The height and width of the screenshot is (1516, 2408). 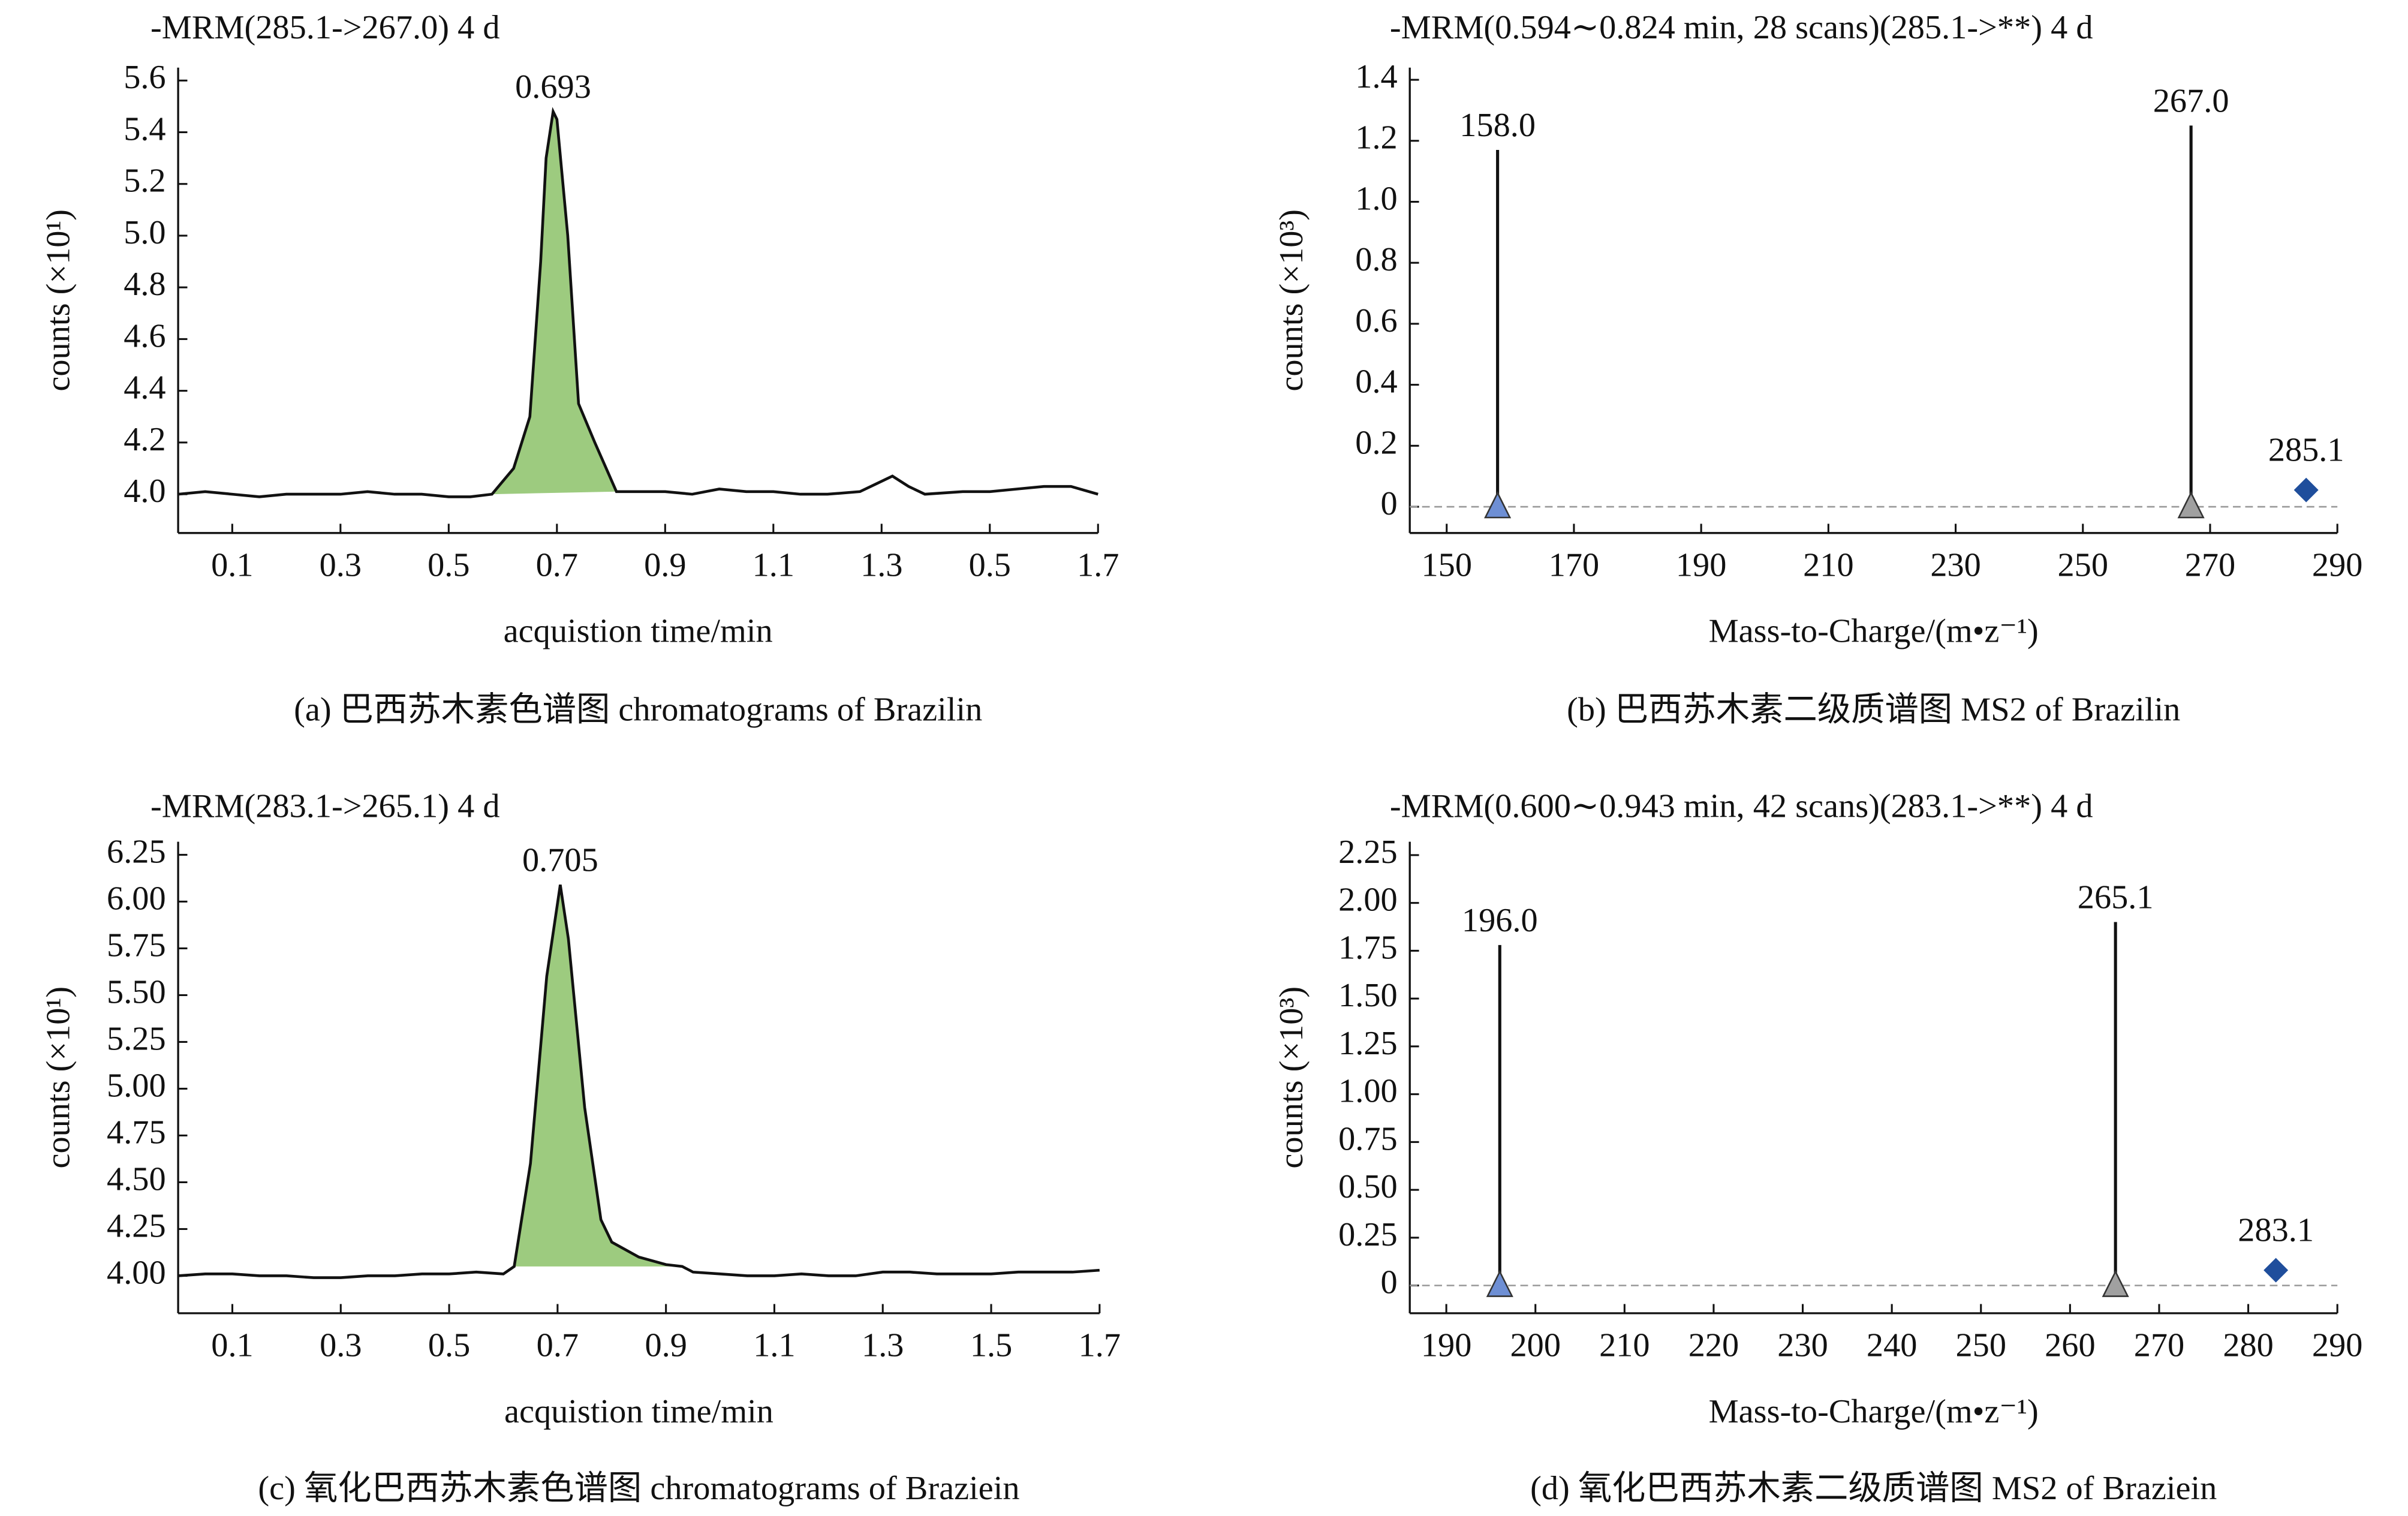 I want to click on y-tick-label: 5.6, so click(x=144, y=77).